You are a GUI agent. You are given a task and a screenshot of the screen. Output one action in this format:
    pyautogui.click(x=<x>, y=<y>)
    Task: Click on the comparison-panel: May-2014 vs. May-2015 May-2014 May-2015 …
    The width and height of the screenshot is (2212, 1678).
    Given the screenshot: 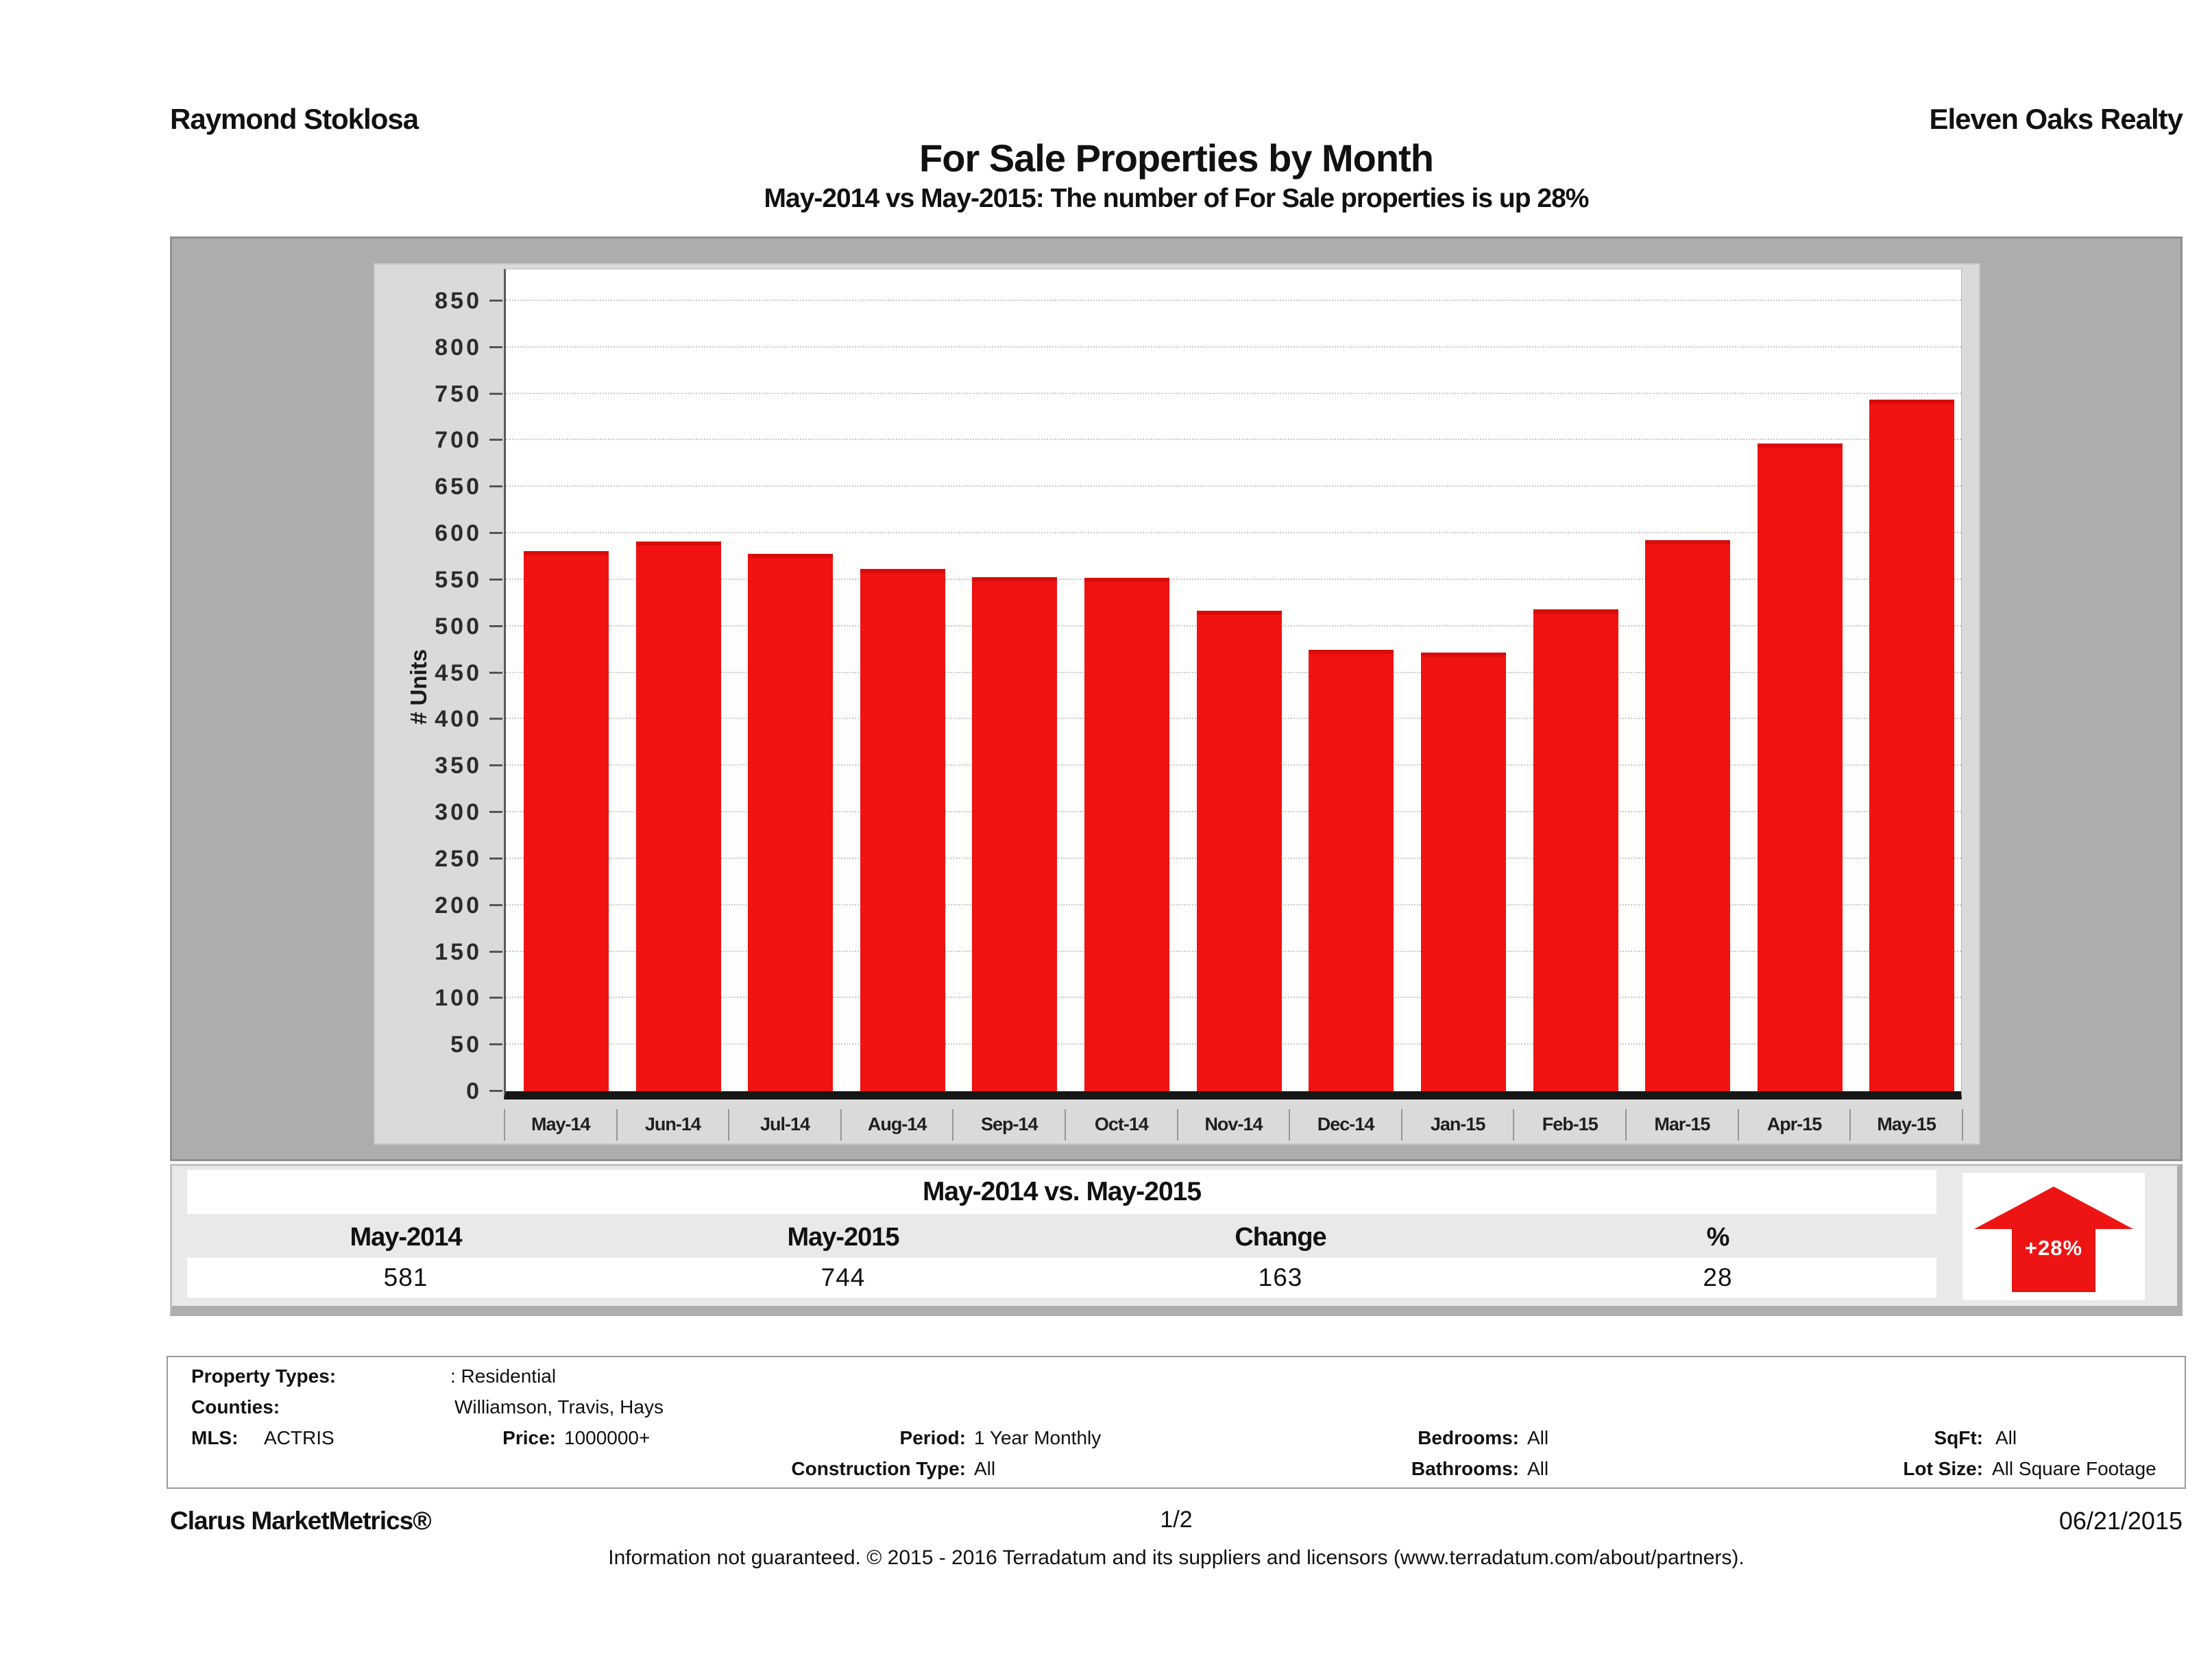 What is the action you would take?
    pyautogui.click(x=1176, y=1240)
    